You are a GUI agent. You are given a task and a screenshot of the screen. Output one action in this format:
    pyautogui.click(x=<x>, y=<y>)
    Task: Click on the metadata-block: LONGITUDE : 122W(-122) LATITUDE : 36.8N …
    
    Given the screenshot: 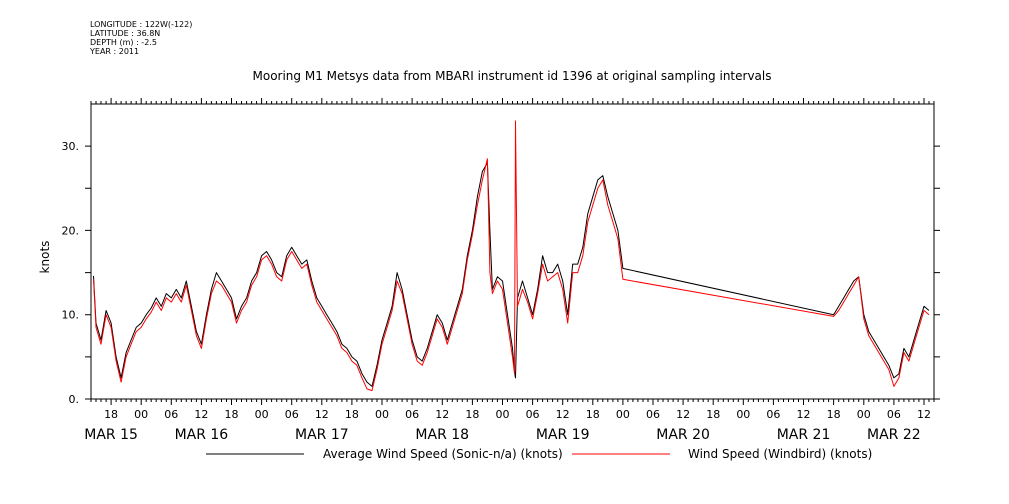 What is the action you would take?
    pyautogui.click(x=141, y=38)
    